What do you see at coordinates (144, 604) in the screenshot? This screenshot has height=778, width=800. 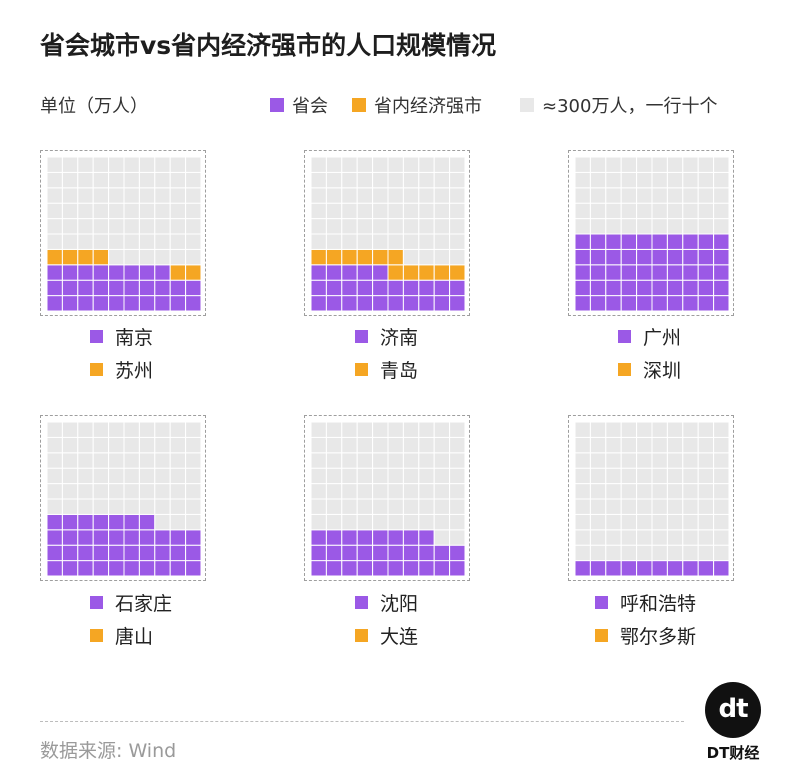 I see `city-name: 石家庄` at bounding box center [144, 604].